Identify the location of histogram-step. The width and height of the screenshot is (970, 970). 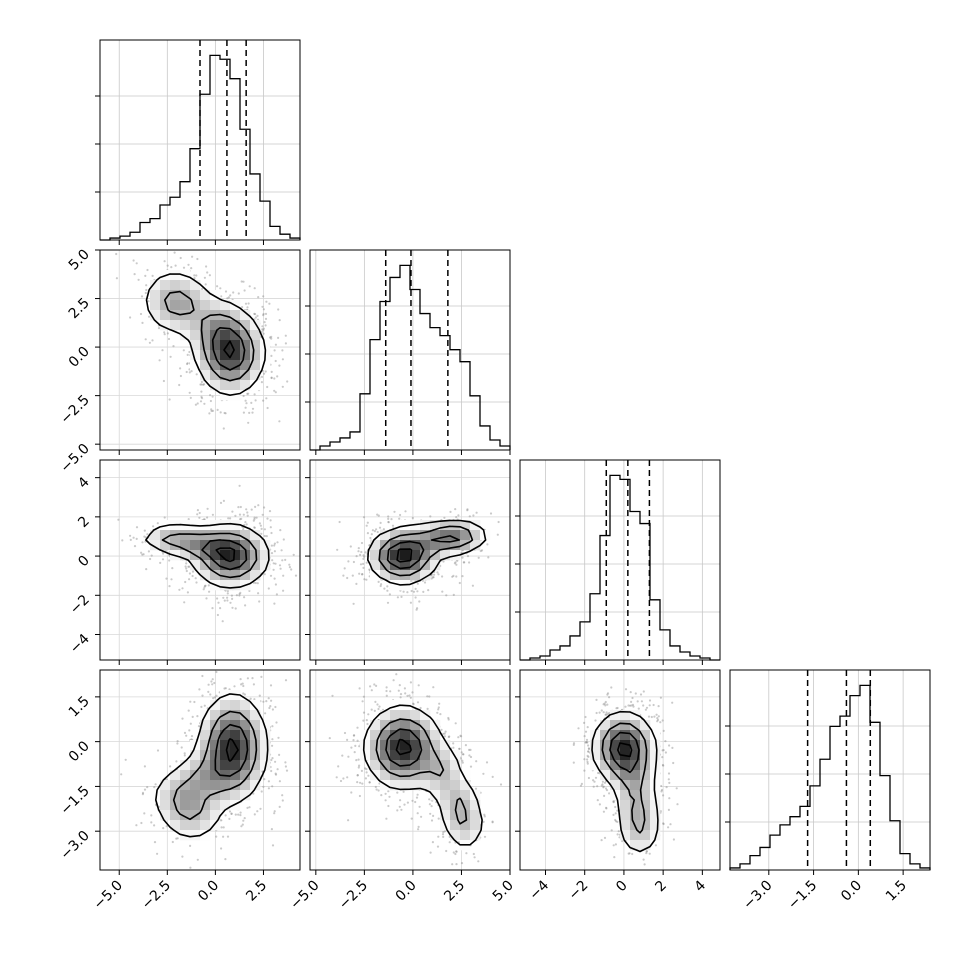
(620, 567).